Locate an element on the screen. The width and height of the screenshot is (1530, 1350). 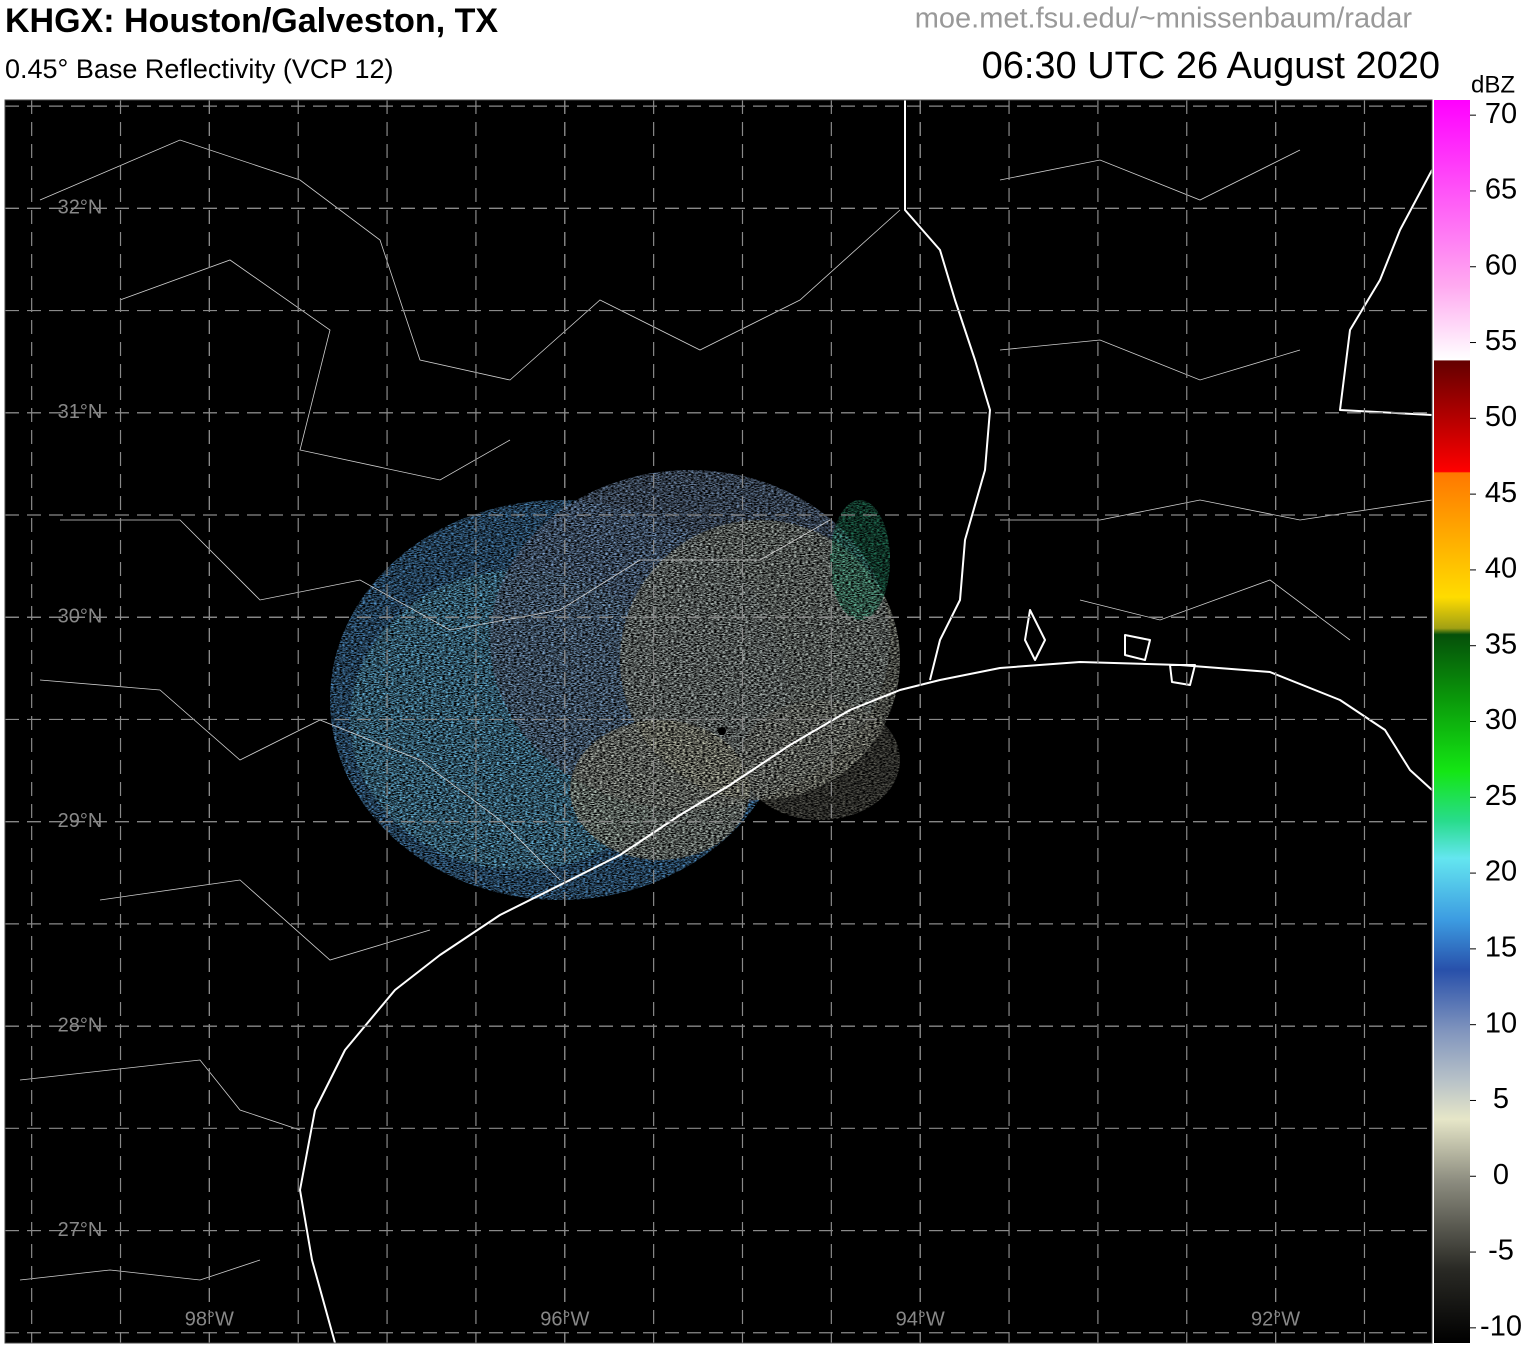
colorbar-tick-label: -10 is located at coordinates (1501, 1326).